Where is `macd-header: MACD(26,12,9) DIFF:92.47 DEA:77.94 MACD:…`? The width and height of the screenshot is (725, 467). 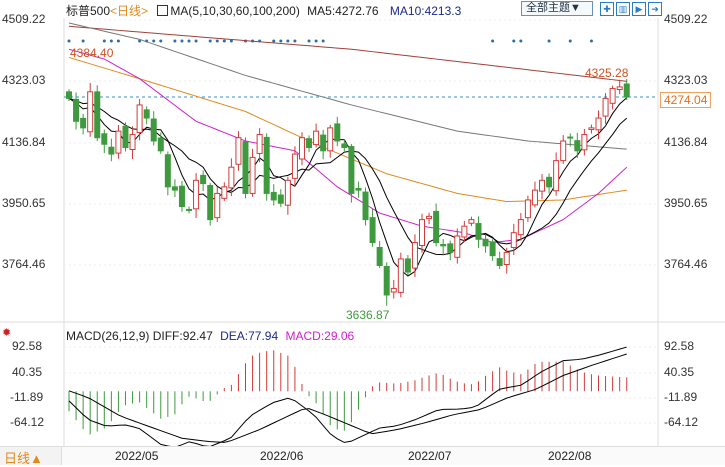 macd-header: MACD(26,12,9) DIFF:92.47 DEA:77.94 MACD:… is located at coordinates (210, 336).